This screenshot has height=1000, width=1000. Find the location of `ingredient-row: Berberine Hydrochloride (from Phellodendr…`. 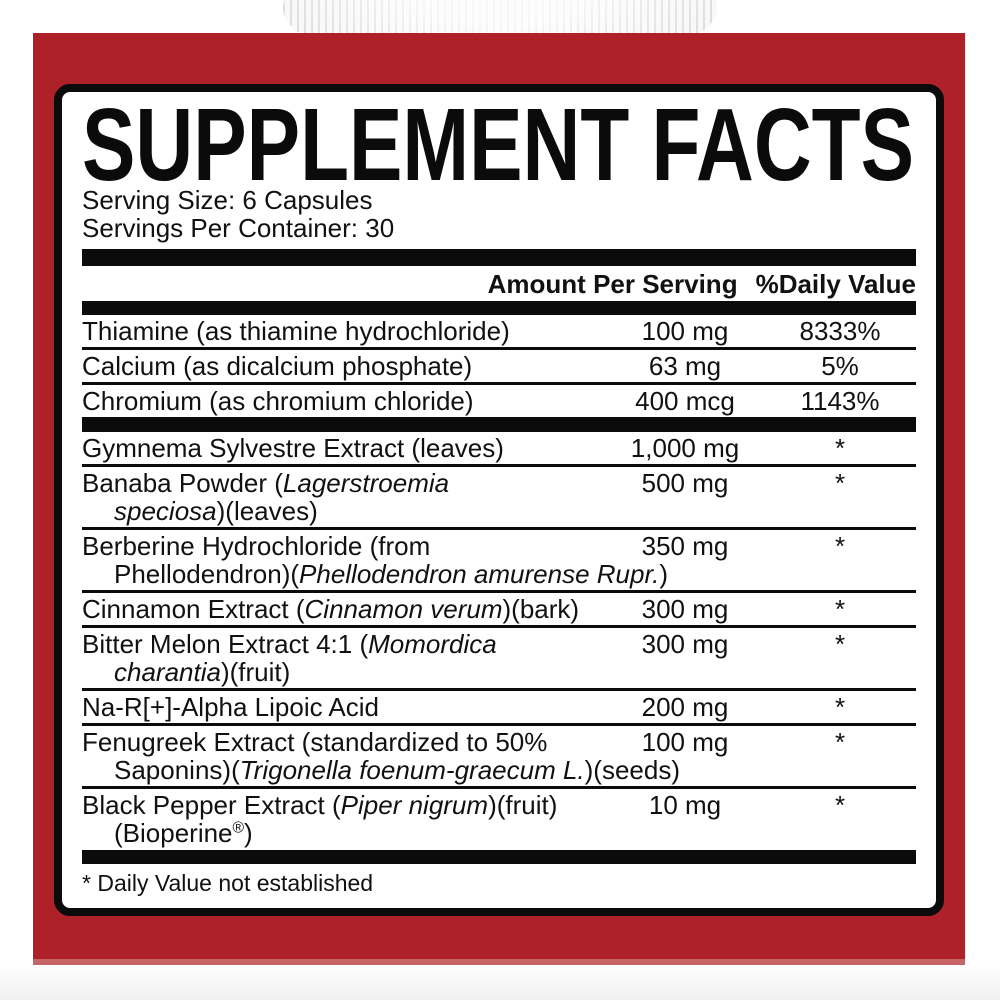

ingredient-row: Berberine Hydrochloride (from Phellodendr… is located at coordinates (499, 558).